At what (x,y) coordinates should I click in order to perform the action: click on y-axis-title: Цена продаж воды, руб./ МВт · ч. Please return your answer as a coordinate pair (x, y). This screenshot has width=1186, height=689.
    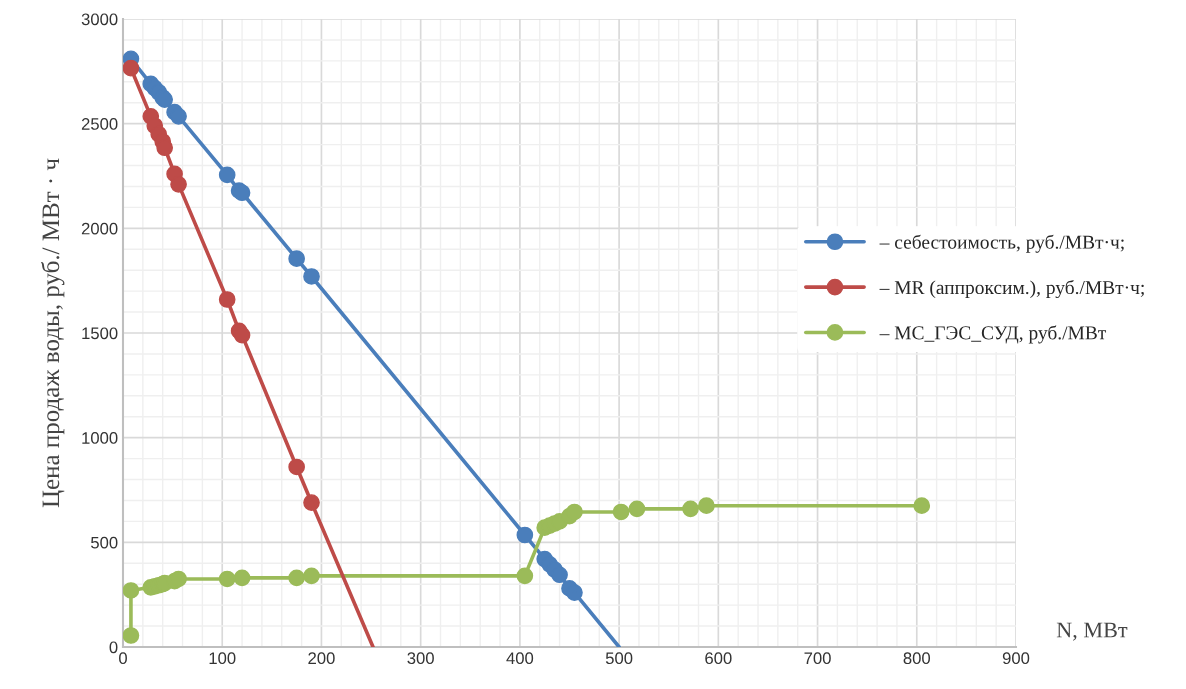
    Looking at the image, I should click on (53, 333).